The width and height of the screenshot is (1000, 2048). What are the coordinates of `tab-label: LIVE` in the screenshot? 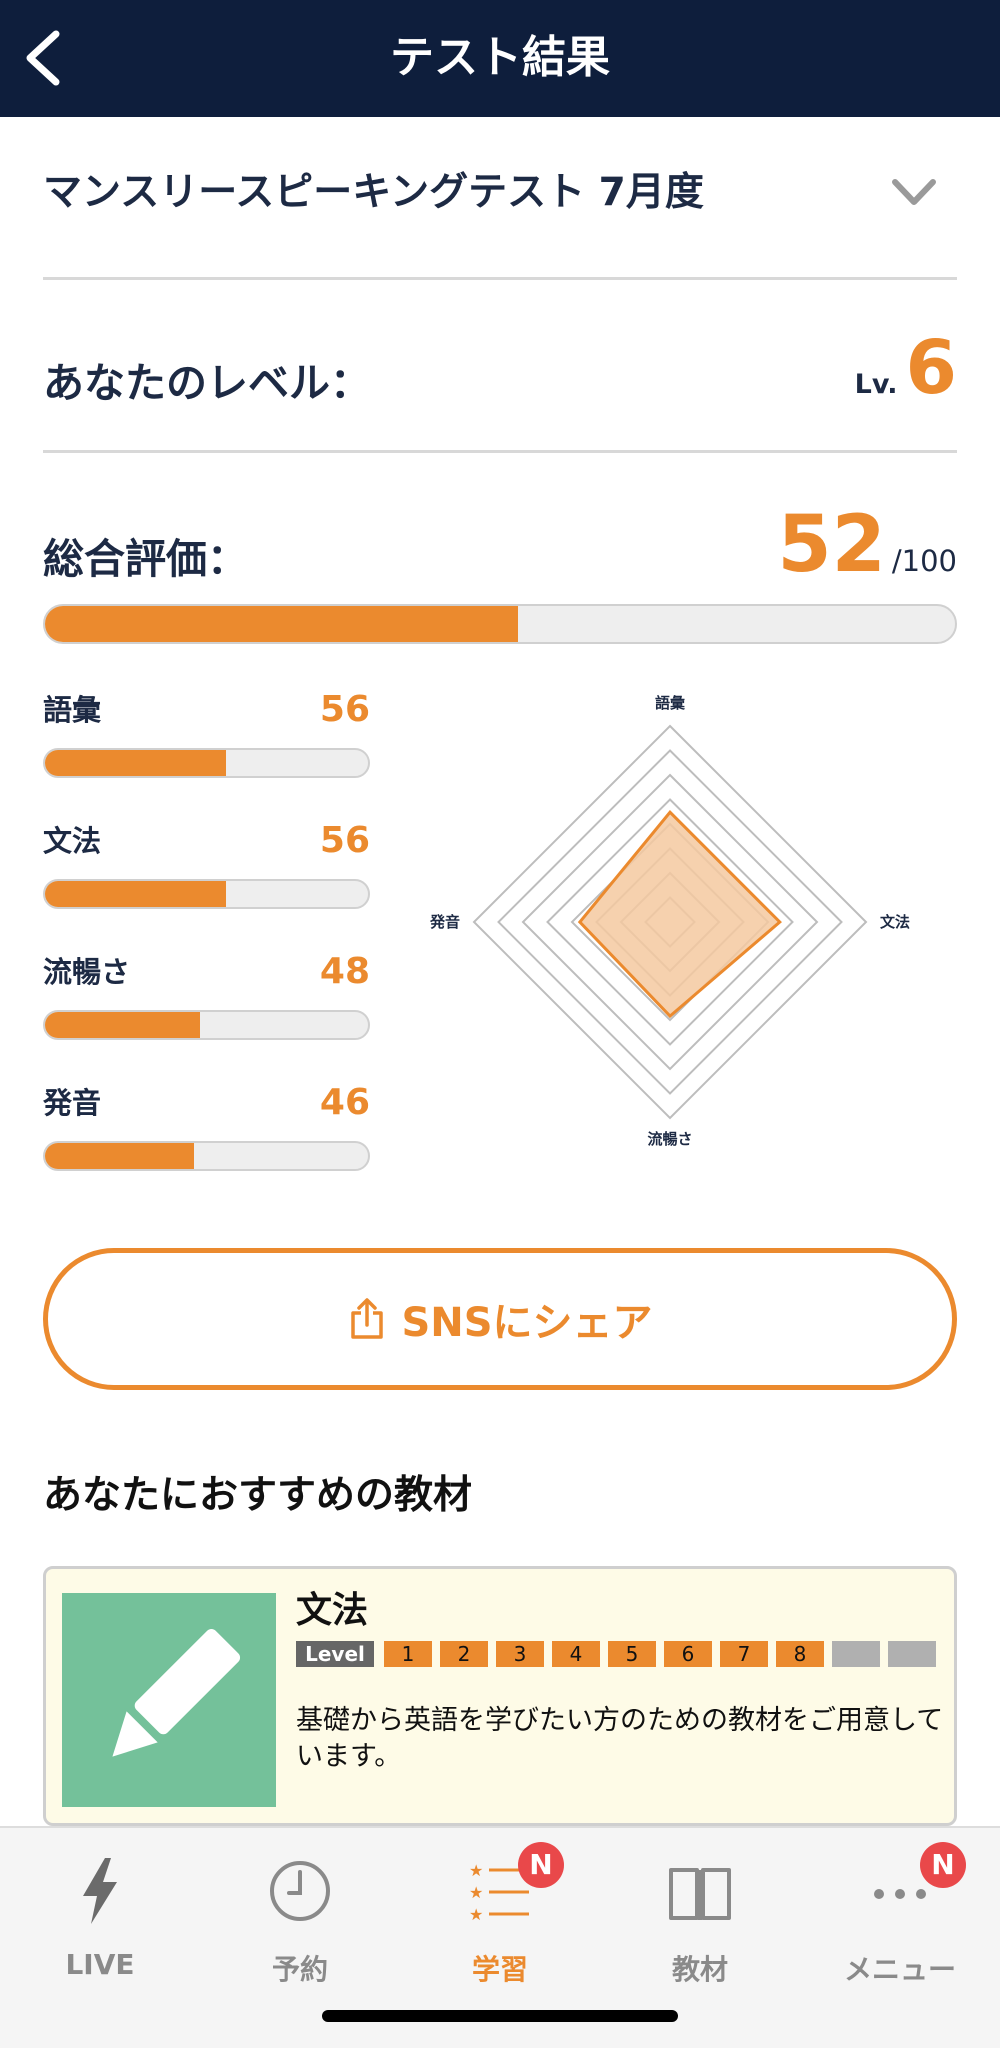 It's located at (100, 1964).